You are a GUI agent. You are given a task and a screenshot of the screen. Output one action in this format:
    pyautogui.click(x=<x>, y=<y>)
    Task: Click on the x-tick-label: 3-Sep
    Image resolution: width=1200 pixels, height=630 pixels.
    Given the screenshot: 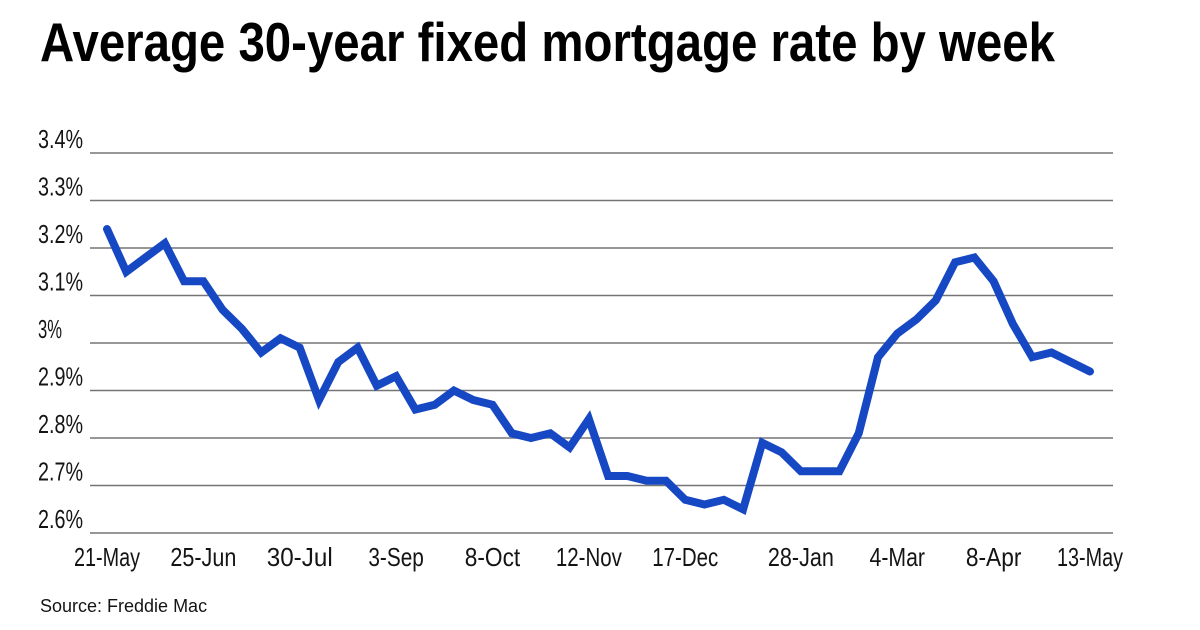 What is the action you would take?
    pyautogui.click(x=396, y=557)
    